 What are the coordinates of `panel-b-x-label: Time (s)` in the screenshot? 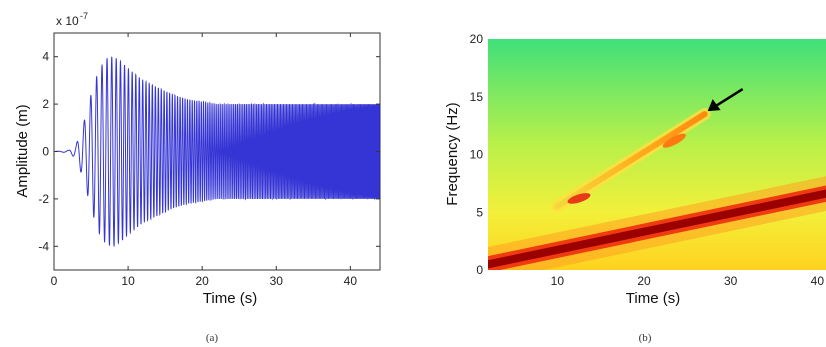 It's located at (653, 298).